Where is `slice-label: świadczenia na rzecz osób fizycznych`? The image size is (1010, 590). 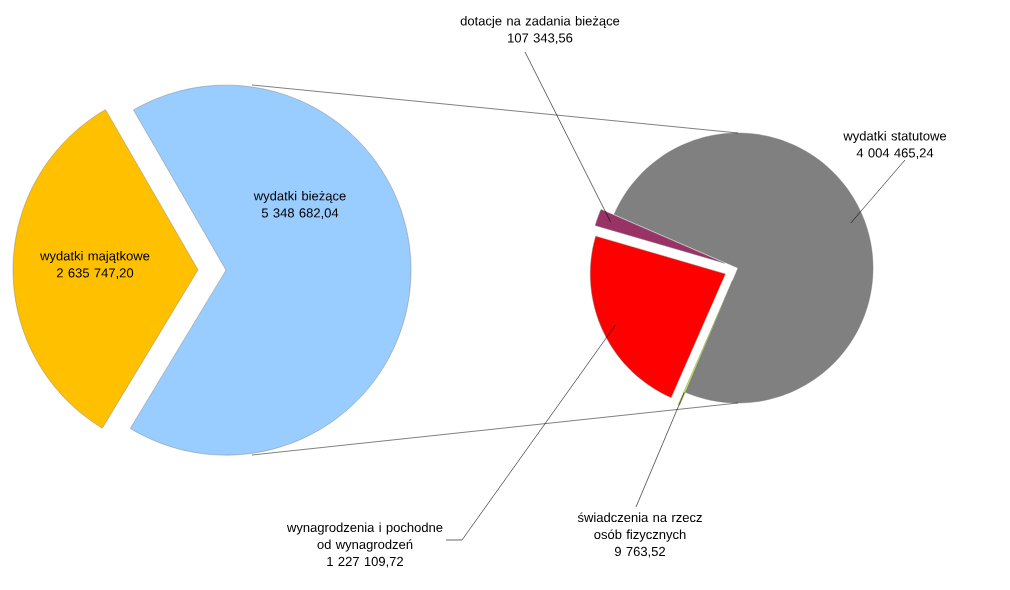 slice-label: świadczenia na rzecz osób fizycznych is located at coordinates (639, 527).